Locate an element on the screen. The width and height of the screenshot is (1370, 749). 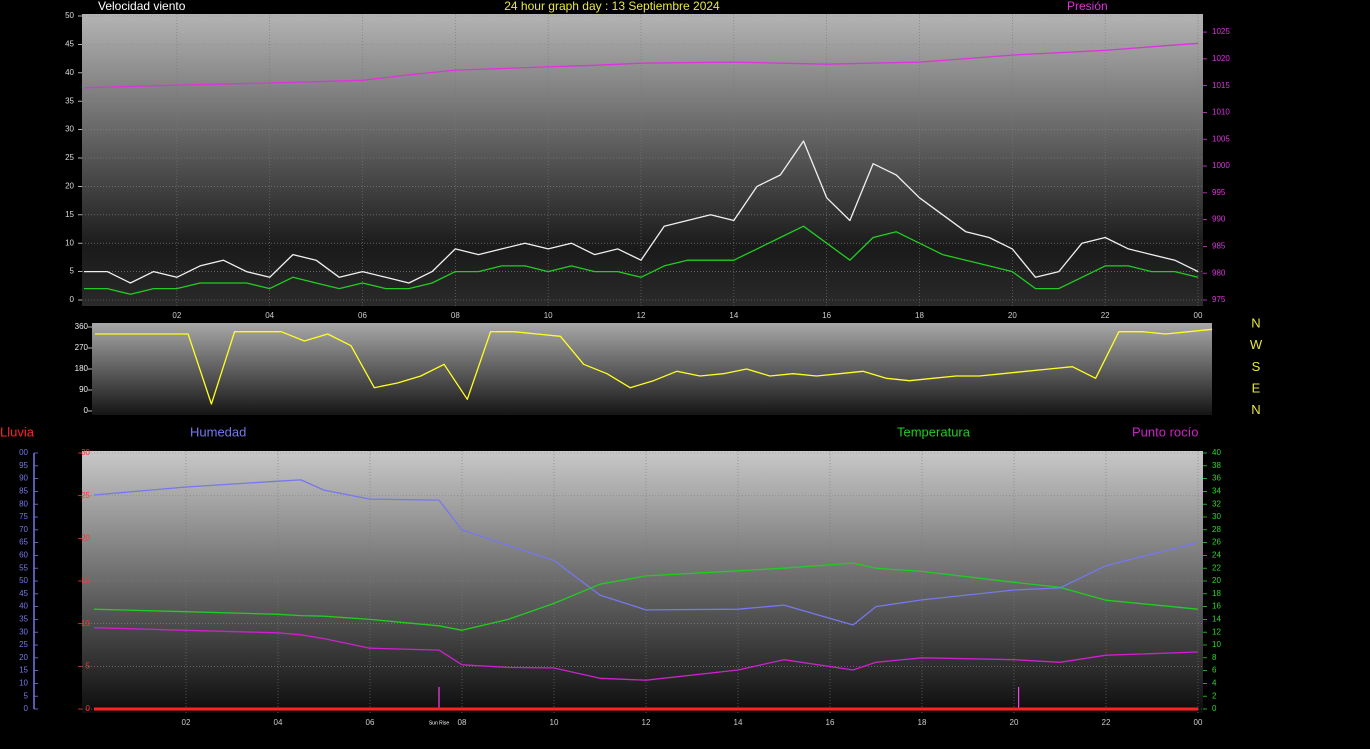
y2-tick-label: 980 is located at coordinates (1219, 272).